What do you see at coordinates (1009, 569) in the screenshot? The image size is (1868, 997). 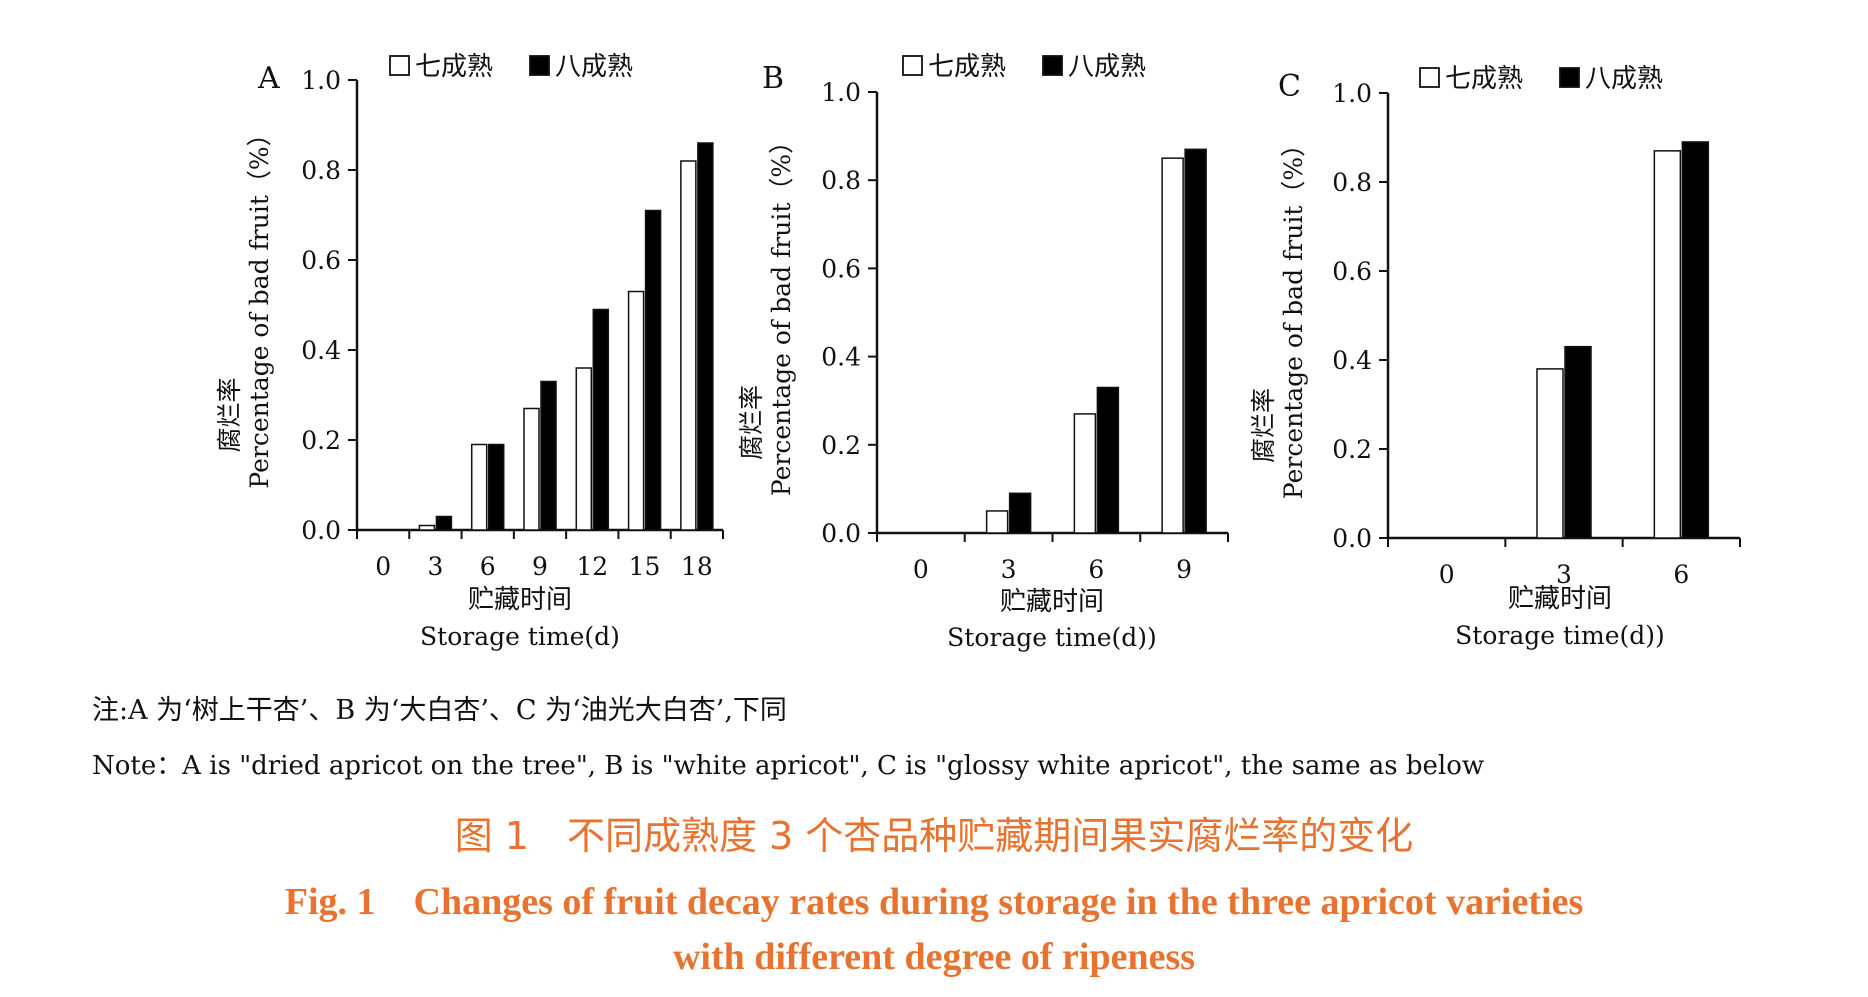 I see `panel-b-x-tick-label: 3` at bounding box center [1009, 569].